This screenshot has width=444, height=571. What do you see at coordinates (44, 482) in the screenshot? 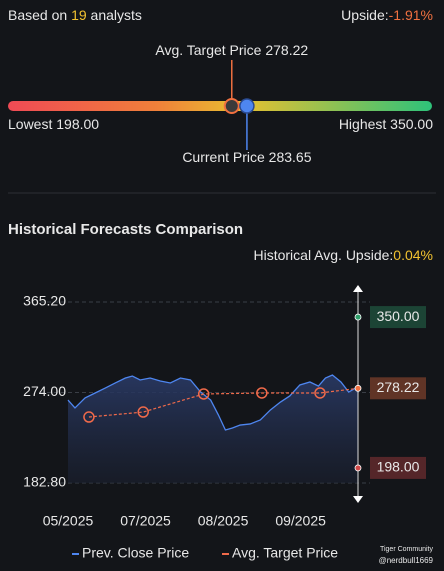
I see `y-tick-label: 182.80` at bounding box center [44, 482].